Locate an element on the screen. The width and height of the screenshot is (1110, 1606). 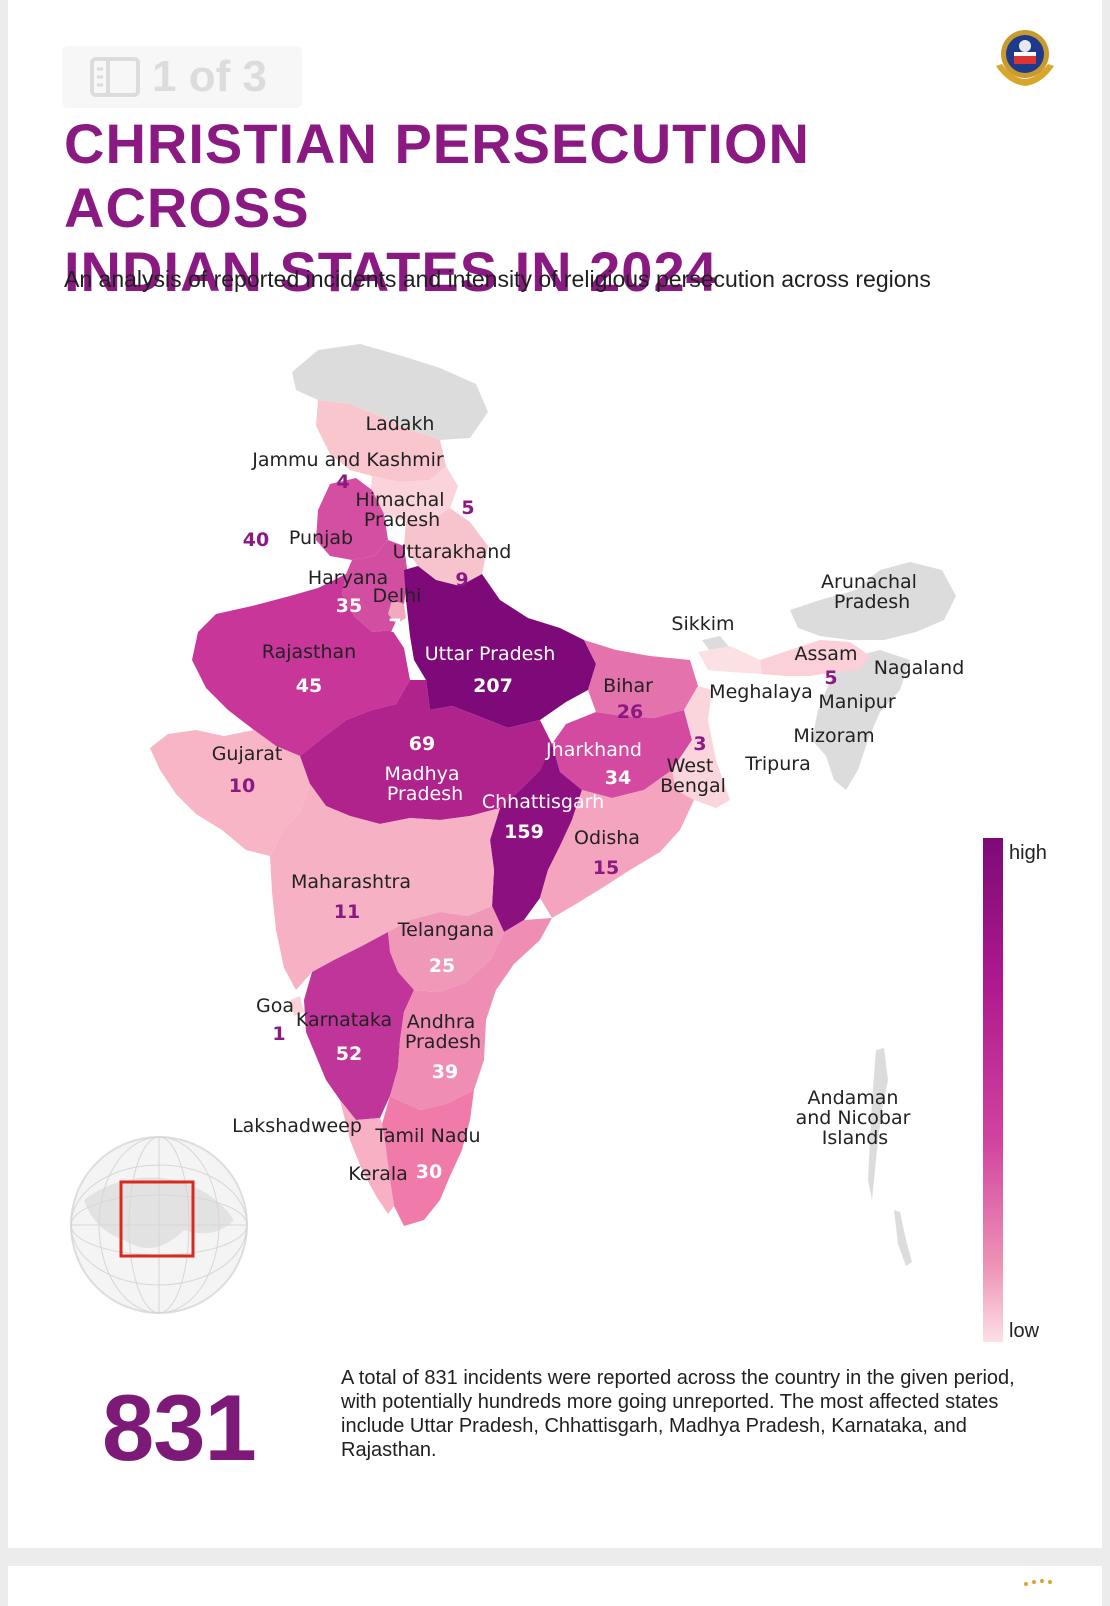
region-arunachal-pradesh is located at coordinates (873, 601).